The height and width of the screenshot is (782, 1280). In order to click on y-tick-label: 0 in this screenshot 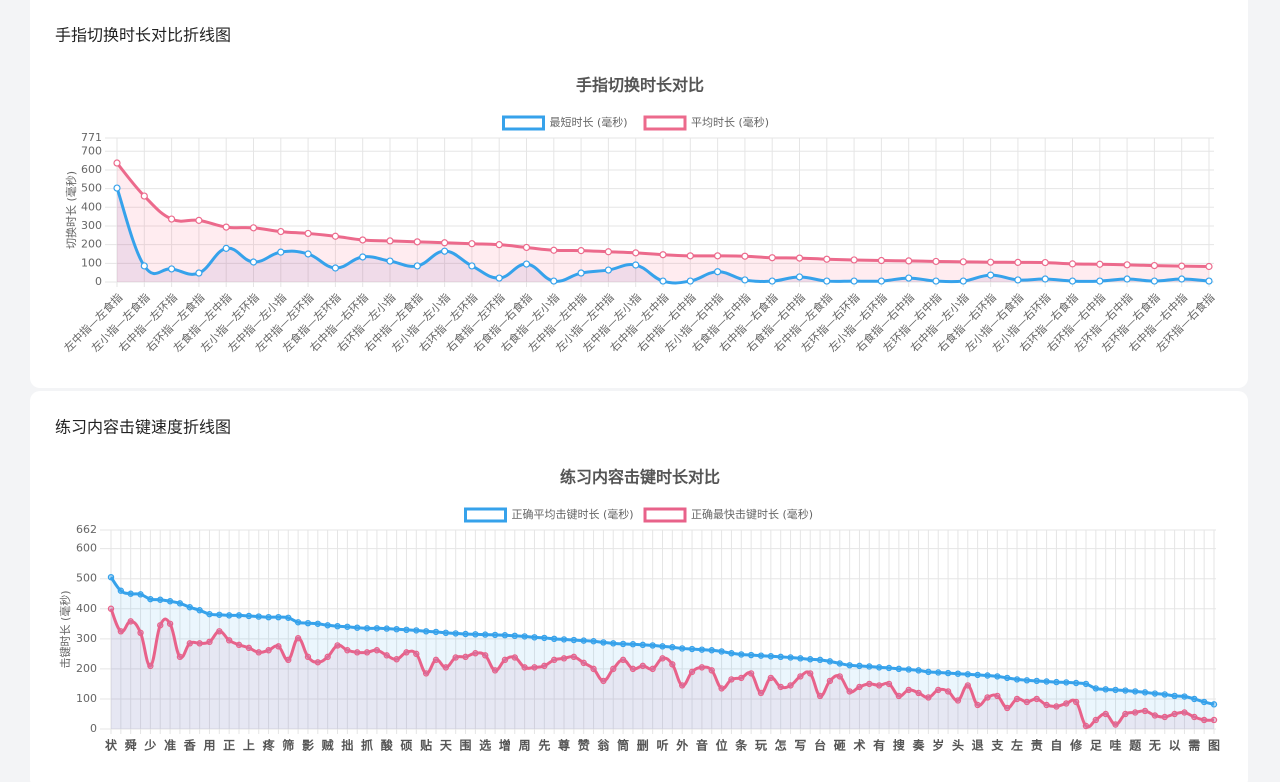, I will do `click(93, 728)`.